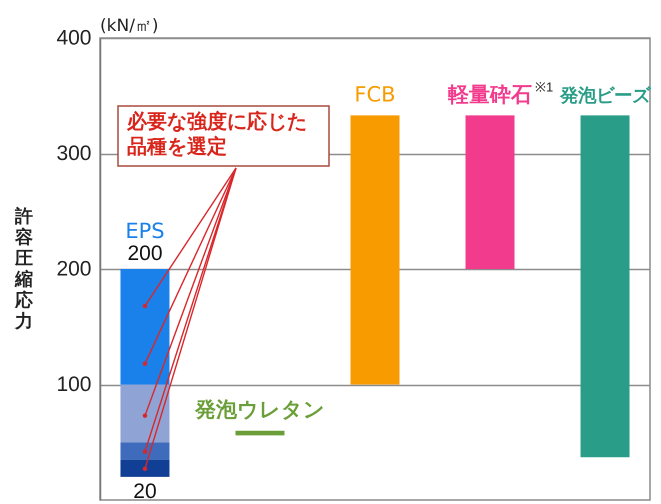 The width and height of the screenshot is (661, 504). Describe the element at coordinates (375, 94) in the screenshot. I see `x-tick-label: FCB` at that location.